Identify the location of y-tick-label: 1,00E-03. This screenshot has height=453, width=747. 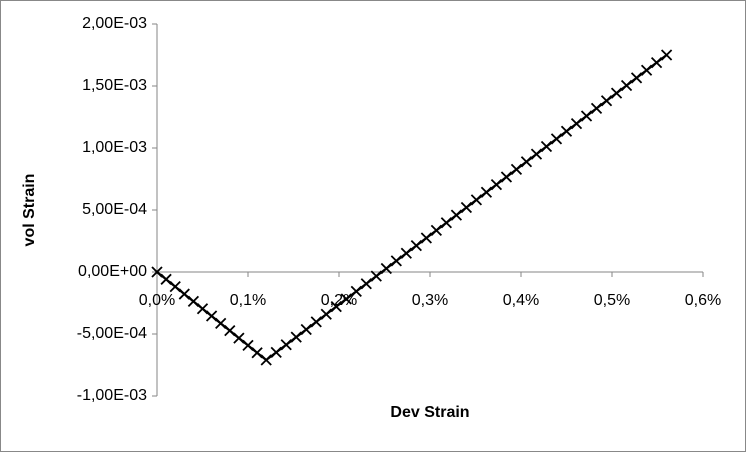
(114, 147).